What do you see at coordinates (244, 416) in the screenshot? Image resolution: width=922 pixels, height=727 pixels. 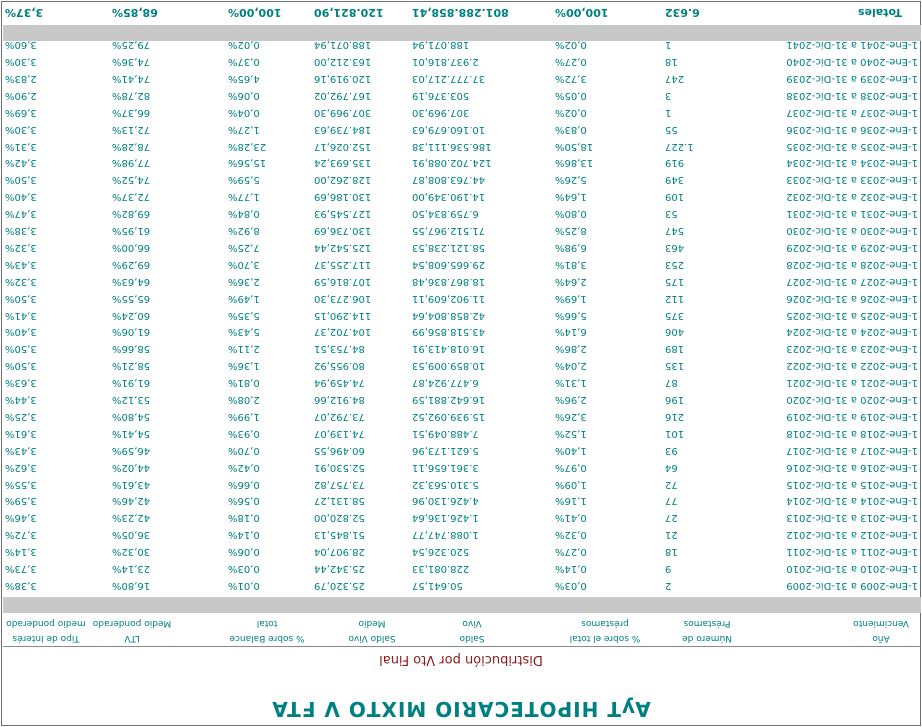 I see `cell-pct-bal: 1,99%` at bounding box center [244, 416].